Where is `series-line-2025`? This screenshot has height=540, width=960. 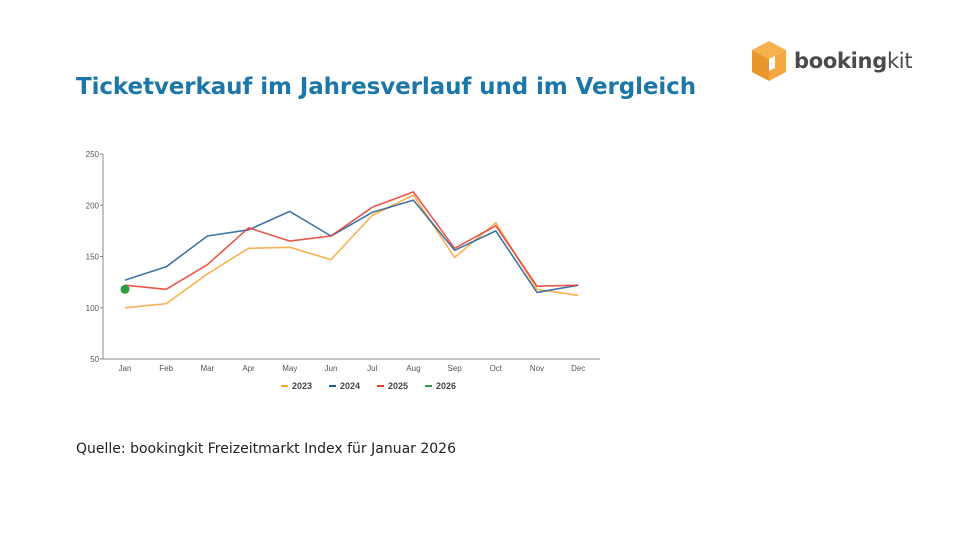 series-line-2025 is located at coordinates (351, 241).